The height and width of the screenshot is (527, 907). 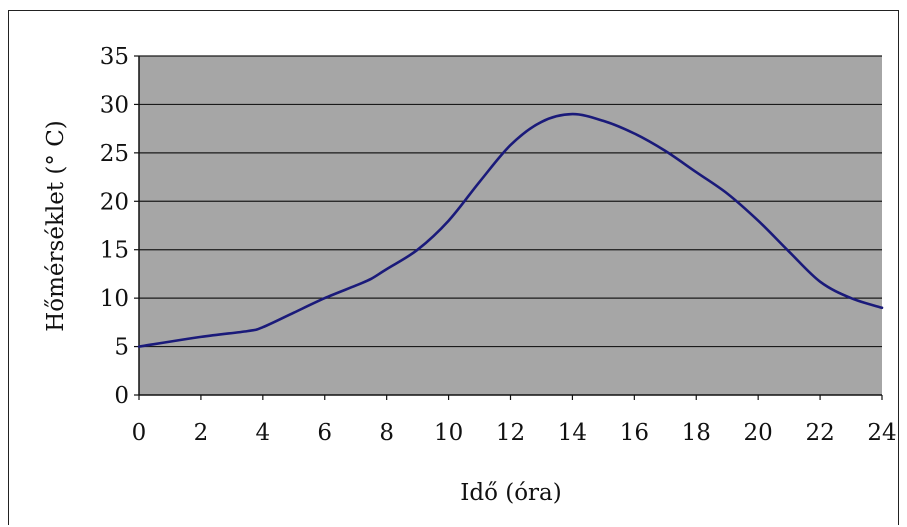 What do you see at coordinates (324, 433) in the screenshot?
I see `x-tick-label: 6` at bounding box center [324, 433].